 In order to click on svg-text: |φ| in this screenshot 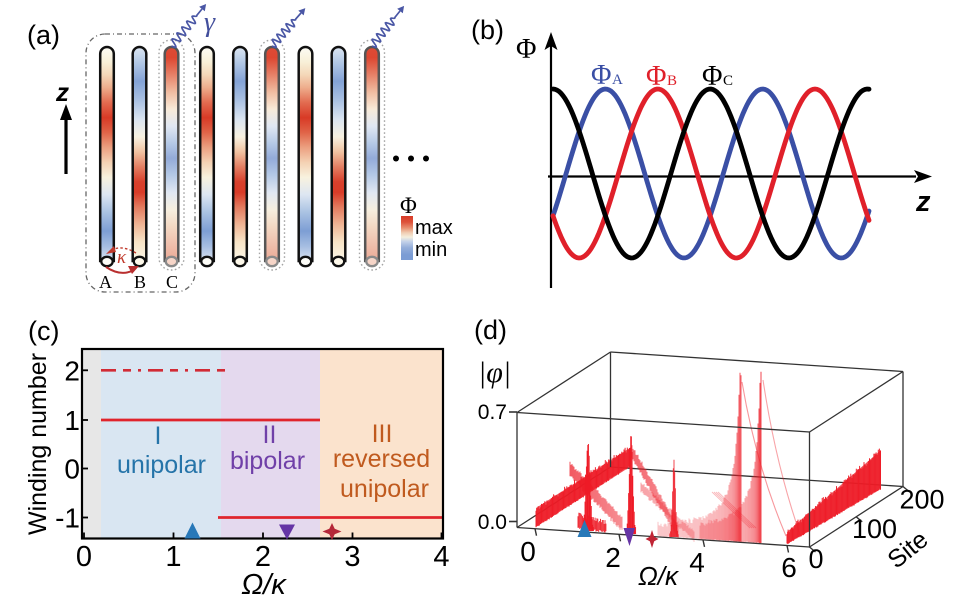, I will do `click(494, 372)`.